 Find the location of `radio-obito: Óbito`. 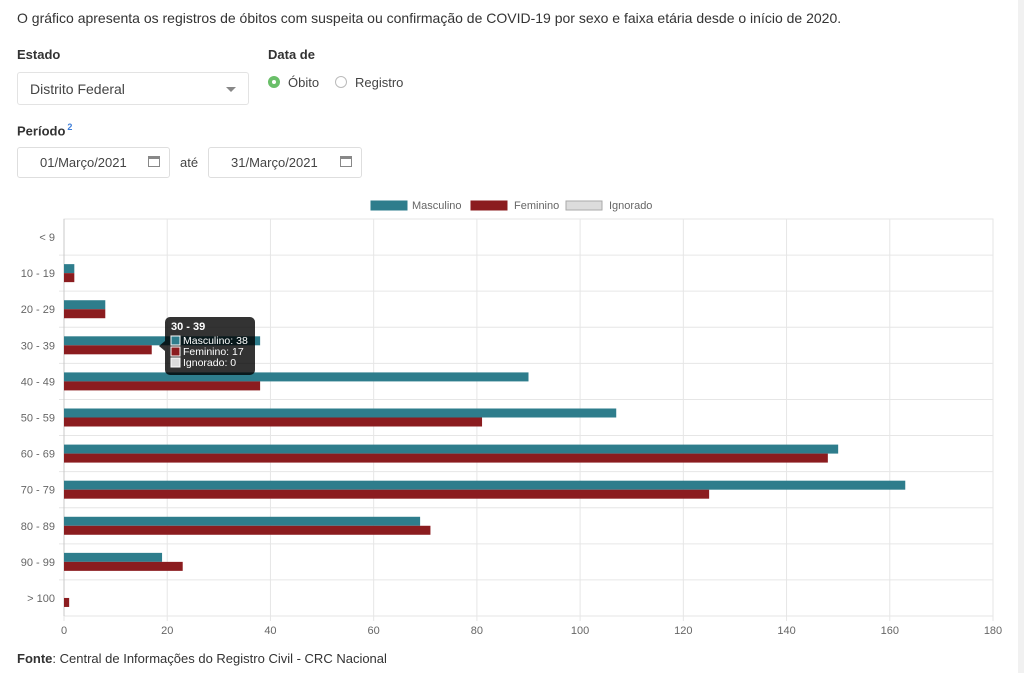

radio-obito: Óbito is located at coordinates (293, 82).